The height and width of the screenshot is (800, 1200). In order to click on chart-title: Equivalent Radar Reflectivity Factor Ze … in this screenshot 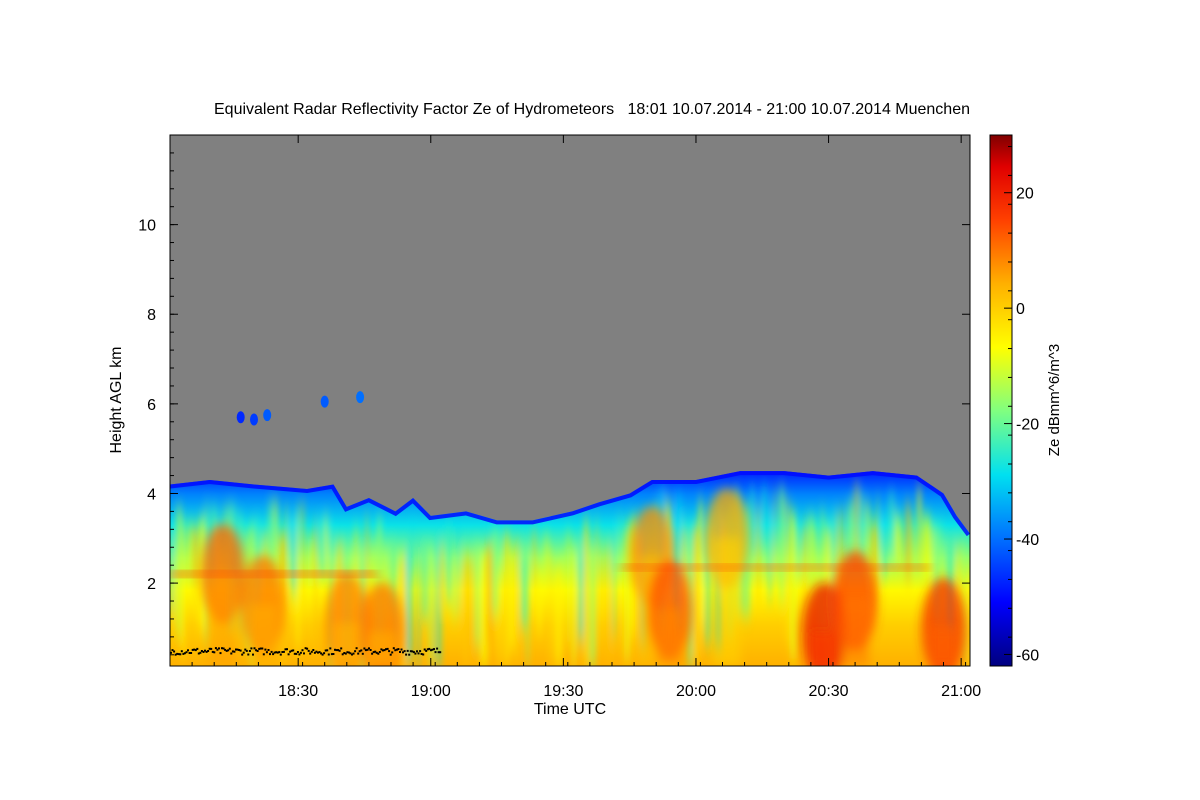, I will do `click(592, 109)`.